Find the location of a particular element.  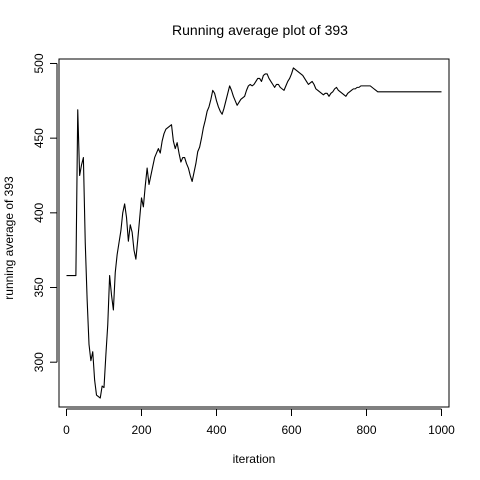

y-tick-label: 450 is located at coordinates (39, 138).